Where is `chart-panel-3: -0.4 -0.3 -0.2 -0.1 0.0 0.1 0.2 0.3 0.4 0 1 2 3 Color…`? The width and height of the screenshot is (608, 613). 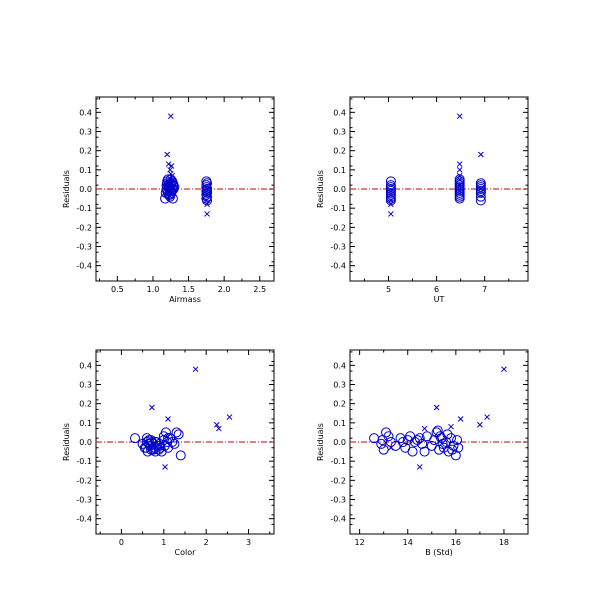
chart-panel-3: -0.4 -0.3 -0.2 -0.1 0.0 0.1 0.2 0.3 0.4 0 1 2 3 Color… is located at coordinates (168, 453).